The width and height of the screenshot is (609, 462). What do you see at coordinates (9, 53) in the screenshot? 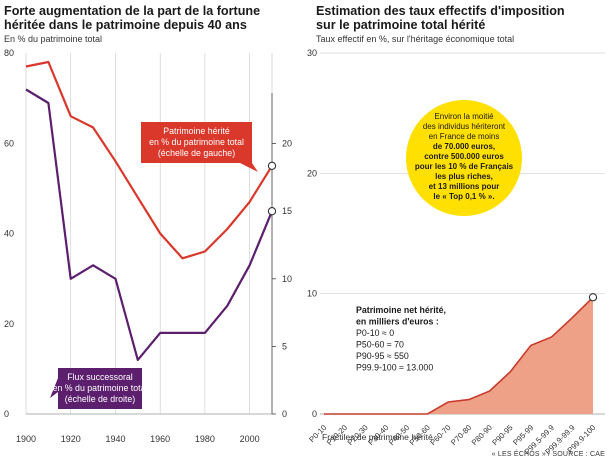
I see `left-y-tick-label: 80` at bounding box center [9, 53].